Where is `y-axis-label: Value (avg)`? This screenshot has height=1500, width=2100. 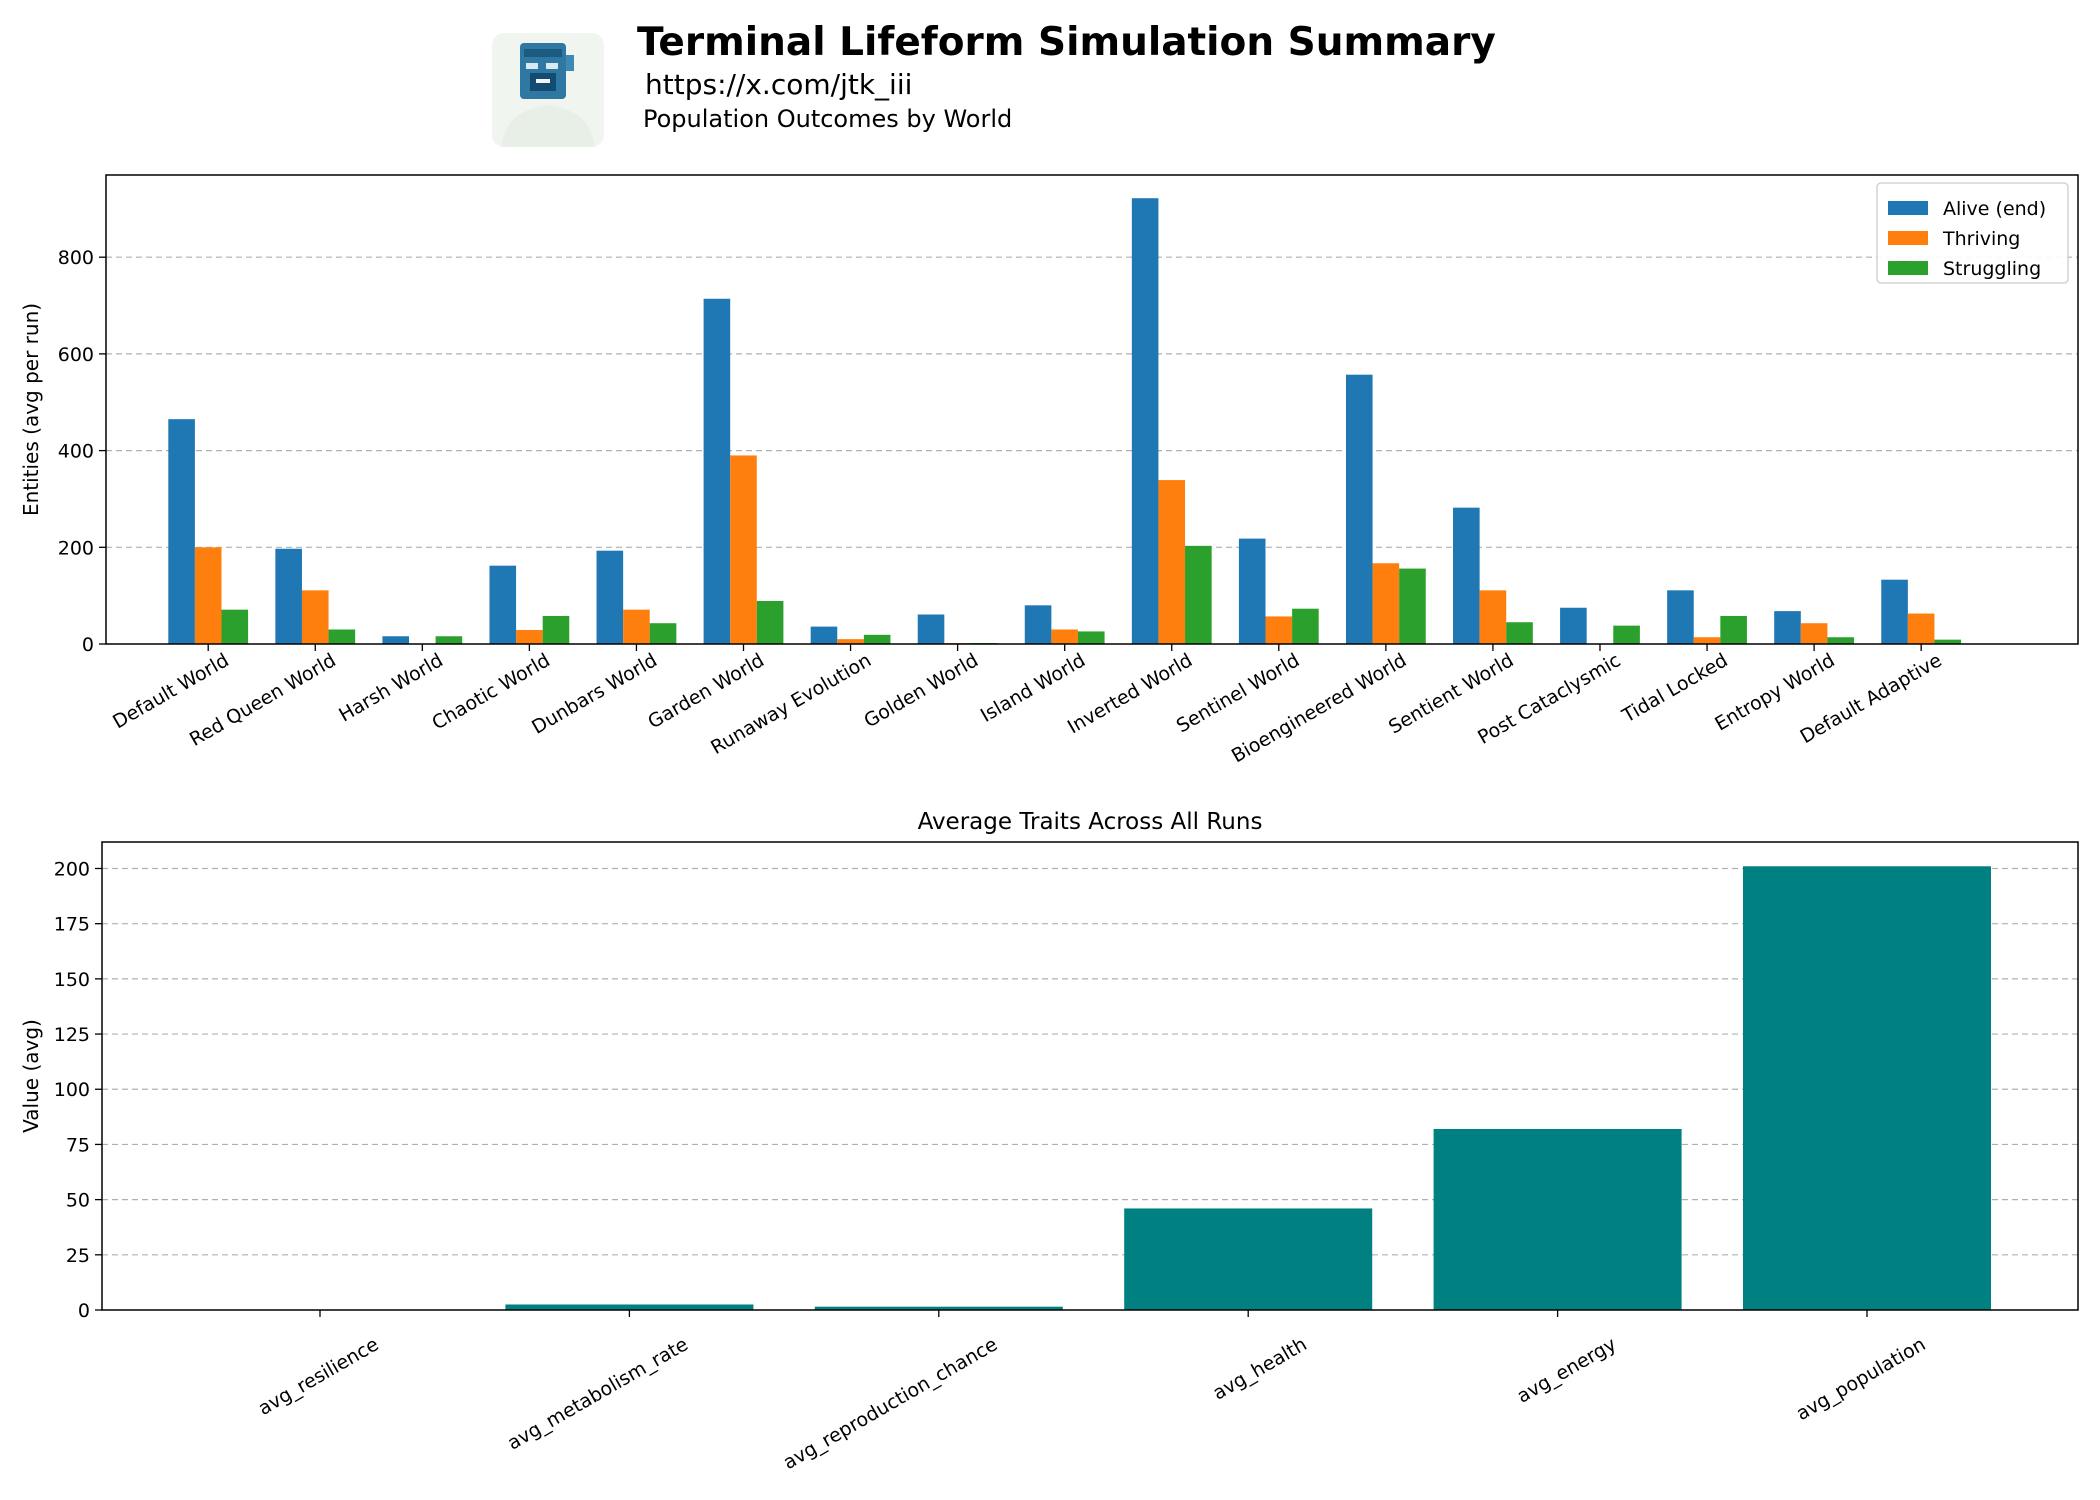
y-axis-label: Value (avg) is located at coordinates (31, 1076).